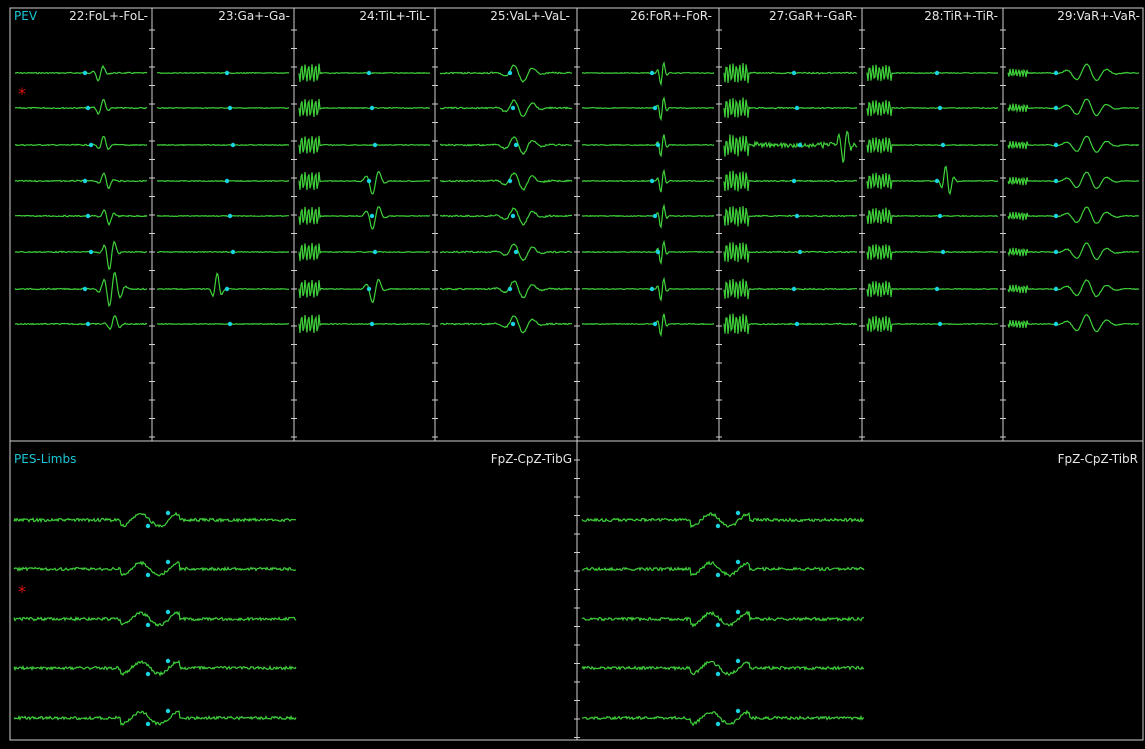 This screenshot has width=1145, height=749. Describe the element at coordinates (961, 16) in the screenshot. I see `channel-header-28: 28:TiR+-TiR-` at that location.